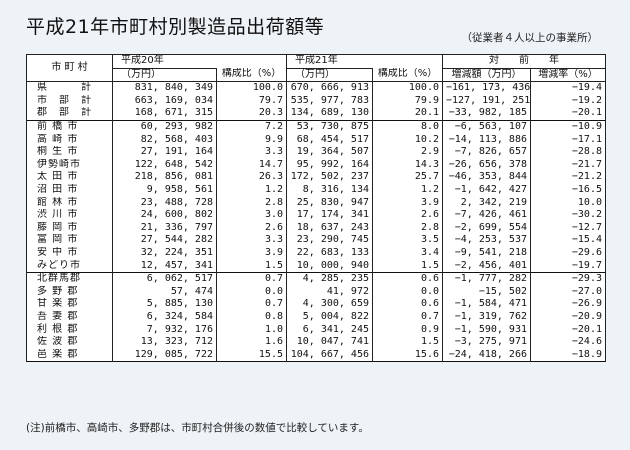 The height and width of the screenshot is (450, 630). Describe the element at coordinates (251, 317) in the screenshot. I see `cell-share-h20: 0.8` at that location.